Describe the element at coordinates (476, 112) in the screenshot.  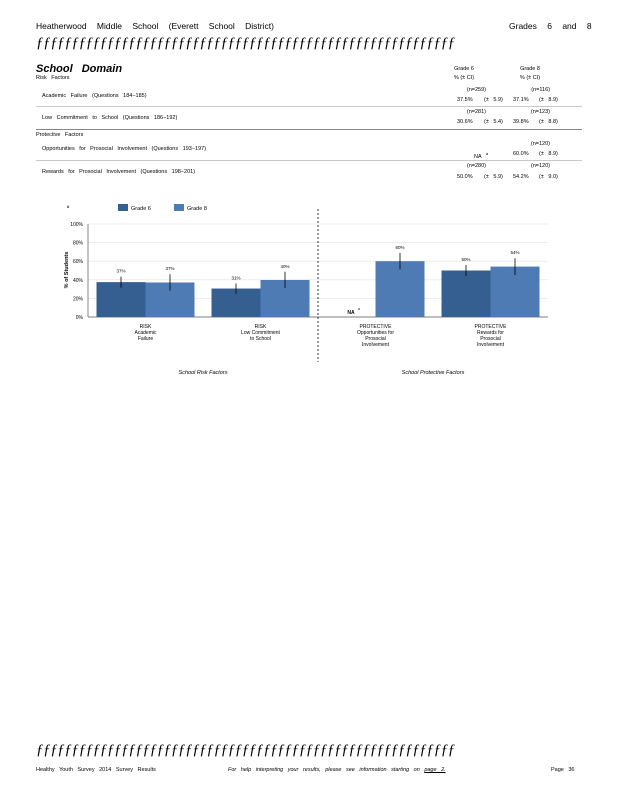
I see `n-grade6: (n=281)` at that location.